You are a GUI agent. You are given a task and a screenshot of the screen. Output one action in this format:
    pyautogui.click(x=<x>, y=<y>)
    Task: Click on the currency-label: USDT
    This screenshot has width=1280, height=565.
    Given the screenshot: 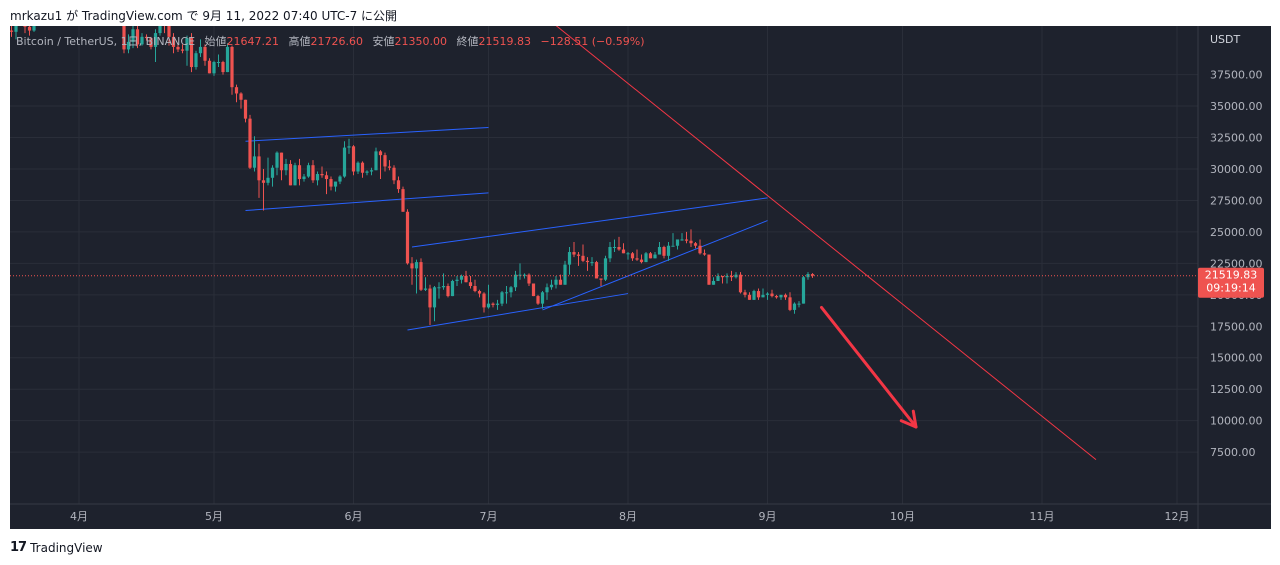 What is the action you would take?
    pyautogui.click(x=1225, y=39)
    